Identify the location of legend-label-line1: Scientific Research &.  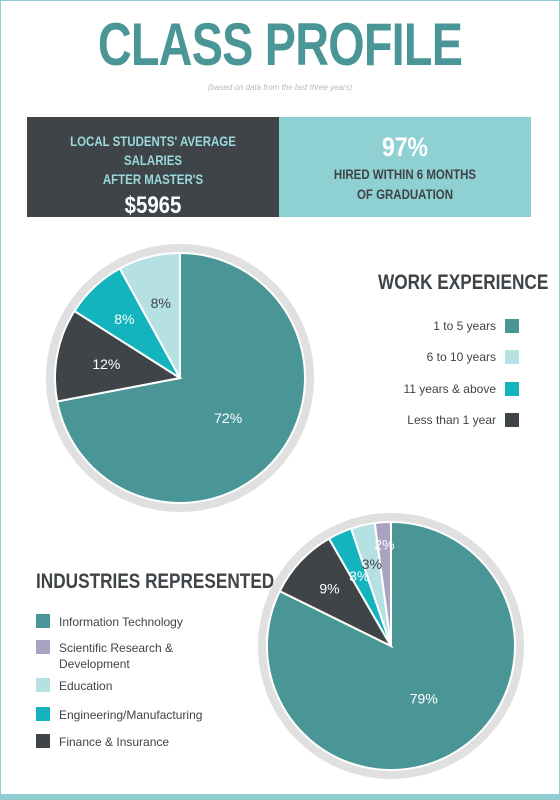
(116, 648).